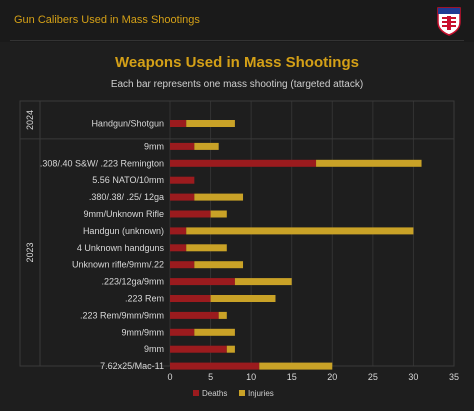 The height and width of the screenshot is (411, 474). I want to click on category-label-7: 4 Unknown handguns, so click(121, 248).